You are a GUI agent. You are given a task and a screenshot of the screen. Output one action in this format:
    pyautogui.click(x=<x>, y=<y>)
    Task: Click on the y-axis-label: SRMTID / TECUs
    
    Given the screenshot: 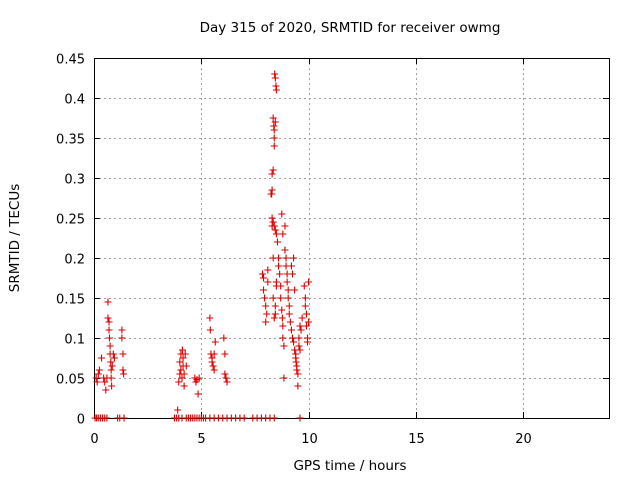 What is the action you would take?
    pyautogui.click(x=15, y=238)
    